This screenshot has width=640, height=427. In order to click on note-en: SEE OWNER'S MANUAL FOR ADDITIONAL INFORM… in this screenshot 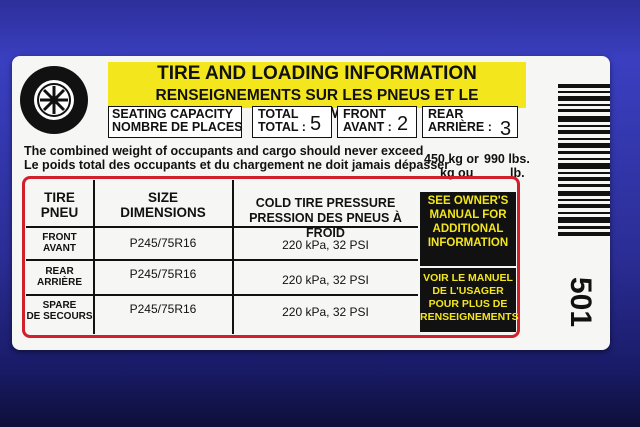, I will do `click(468, 229)`.